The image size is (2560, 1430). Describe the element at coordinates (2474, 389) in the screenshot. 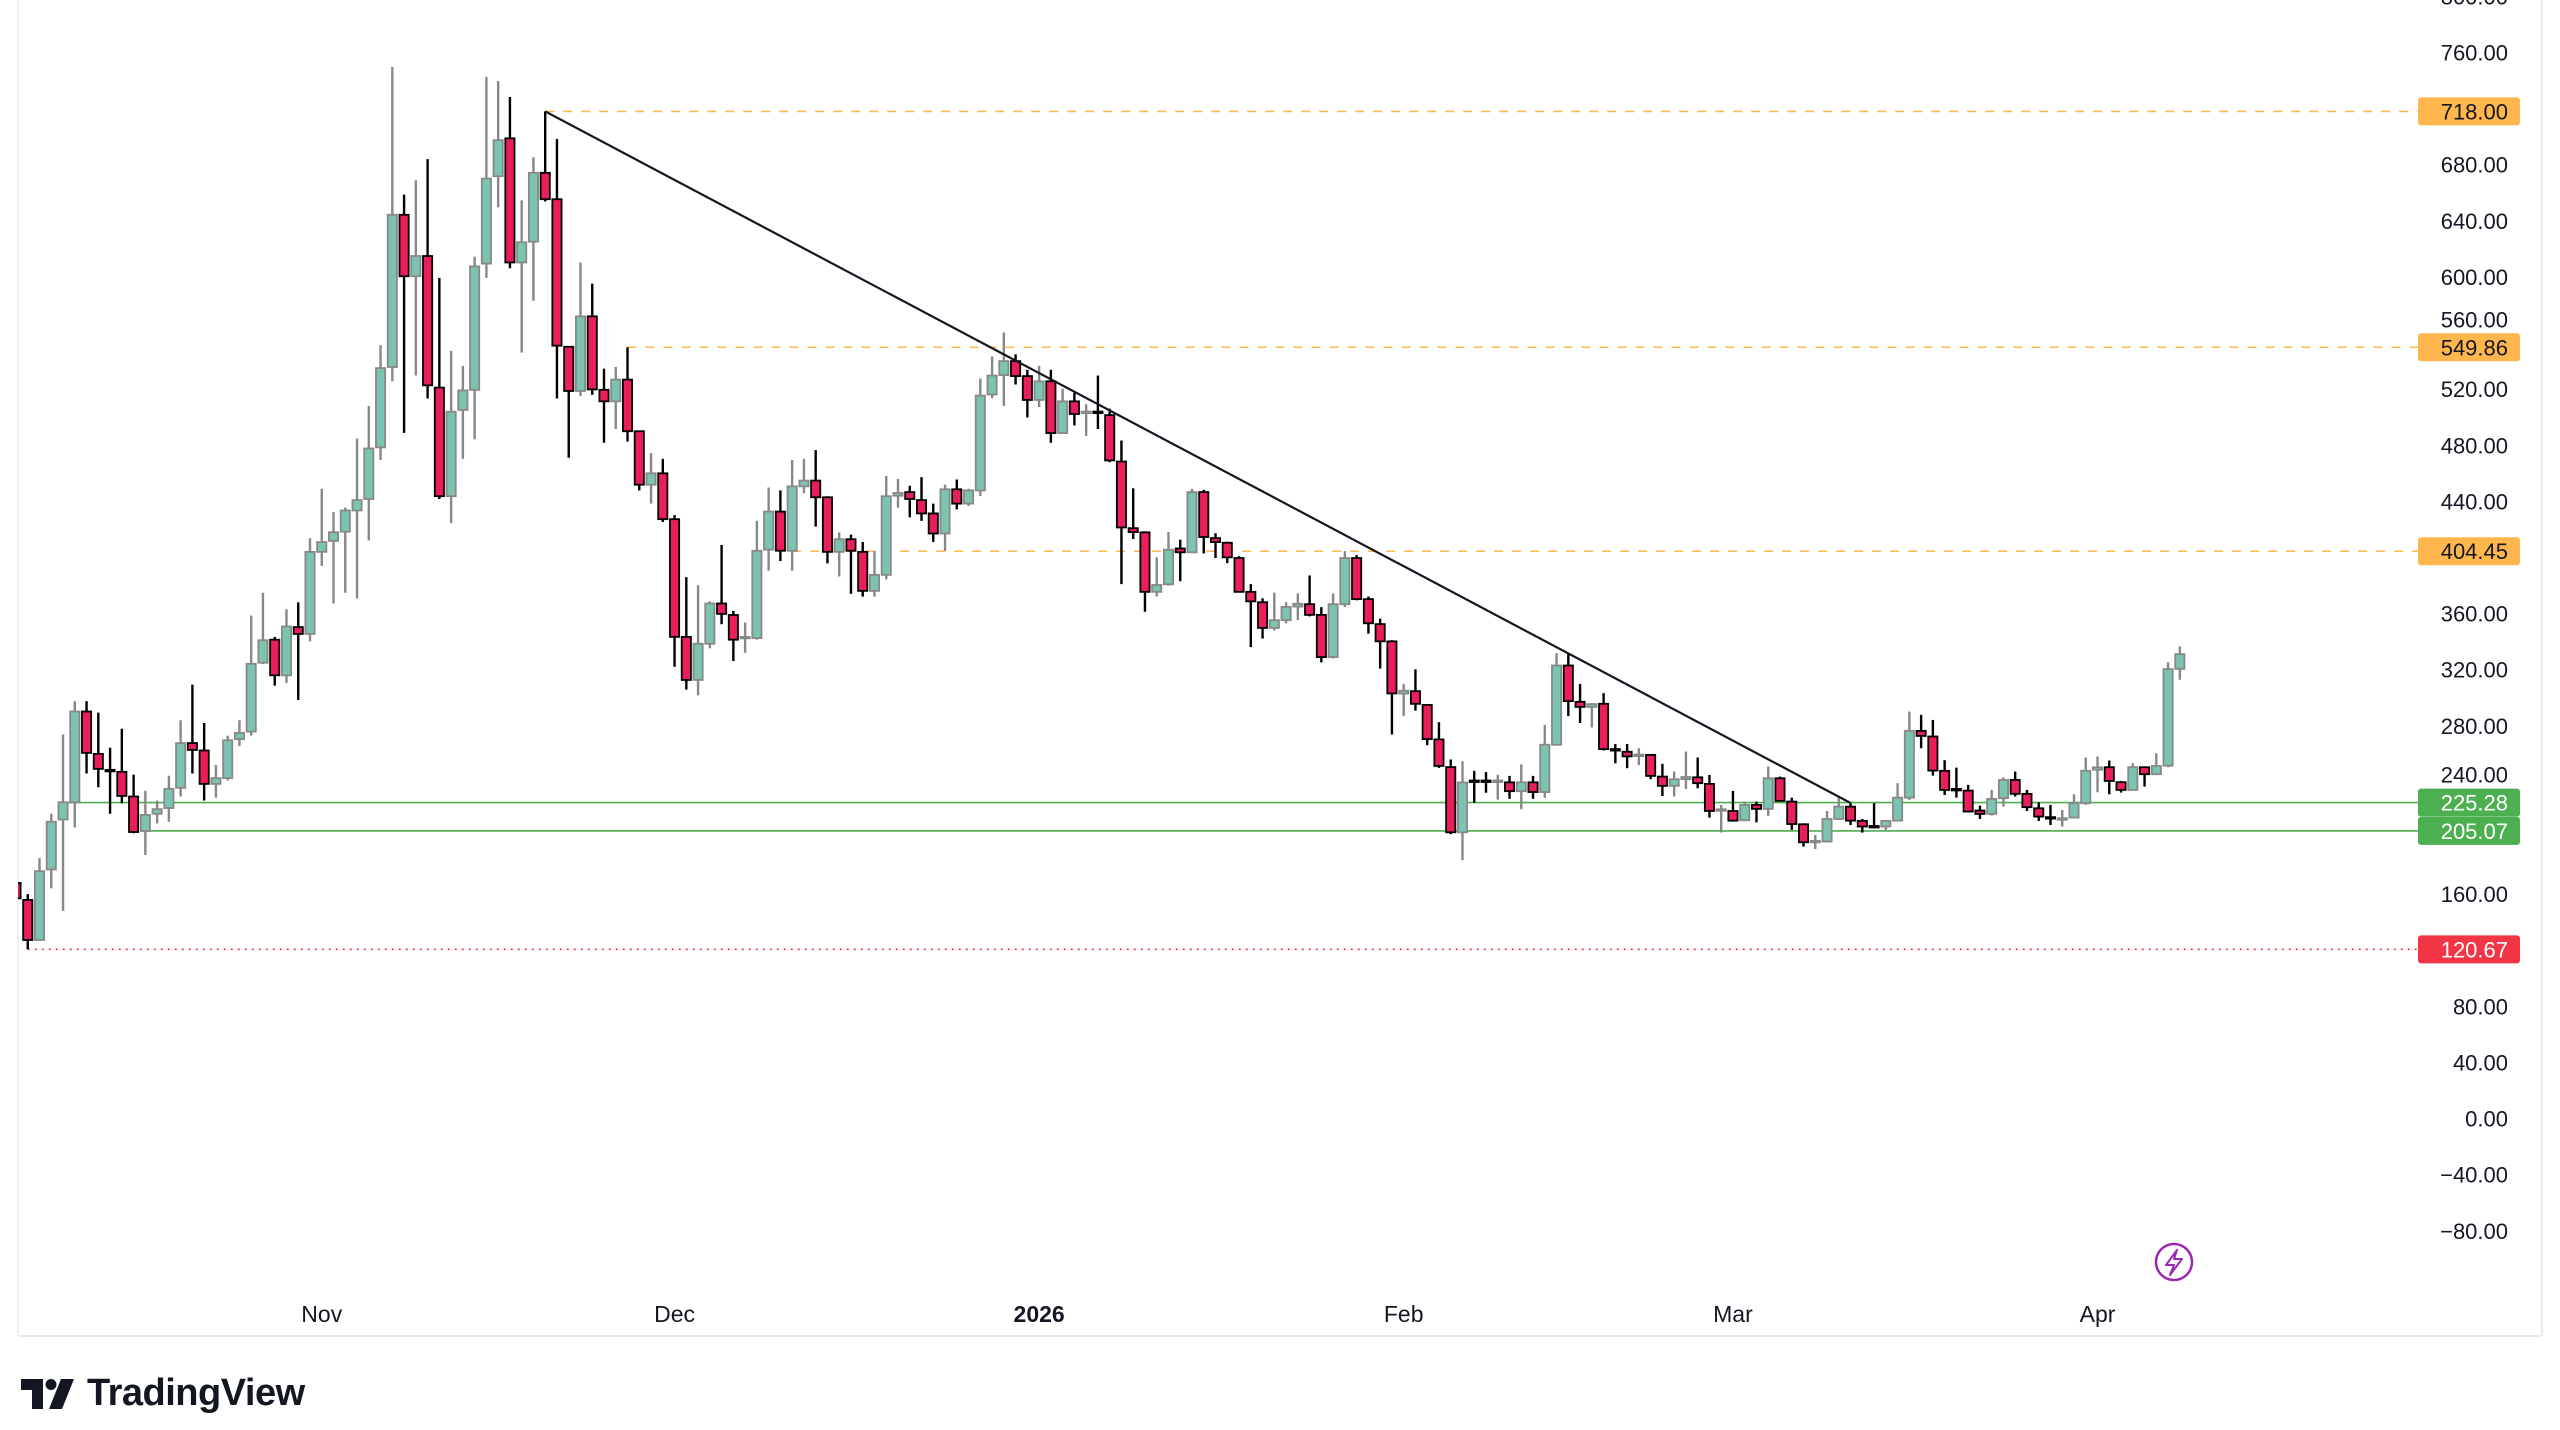

I see `price-tick-label: 520.00` at that location.